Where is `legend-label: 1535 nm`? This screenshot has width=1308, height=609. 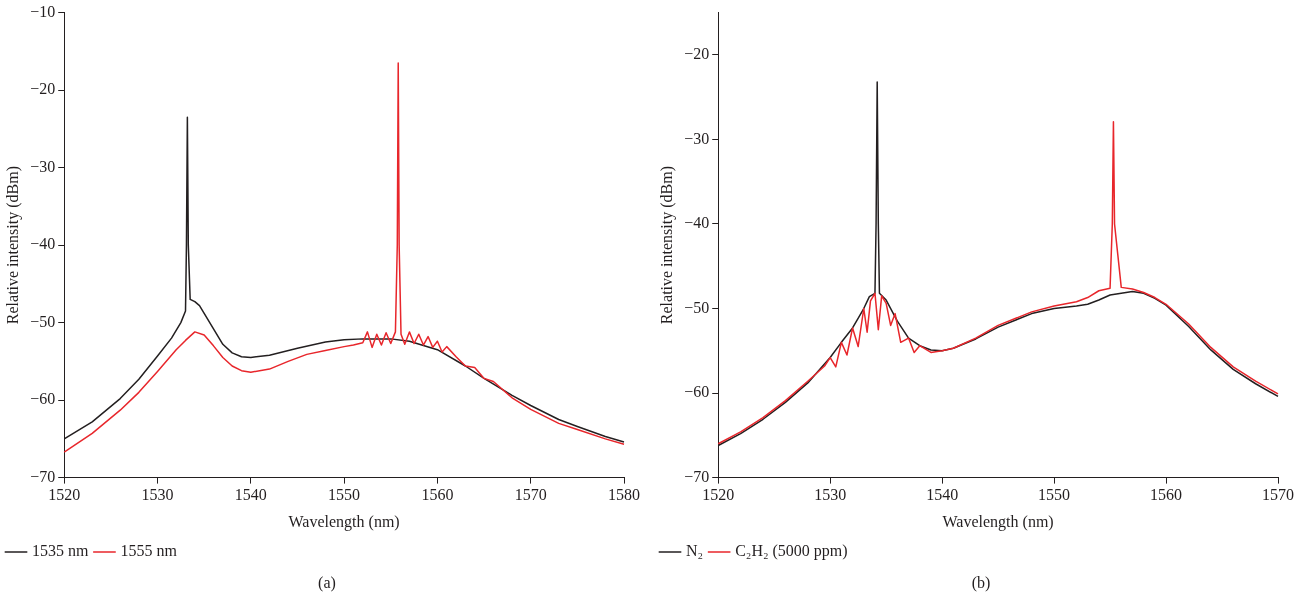 legend-label: 1535 nm is located at coordinates (60, 551).